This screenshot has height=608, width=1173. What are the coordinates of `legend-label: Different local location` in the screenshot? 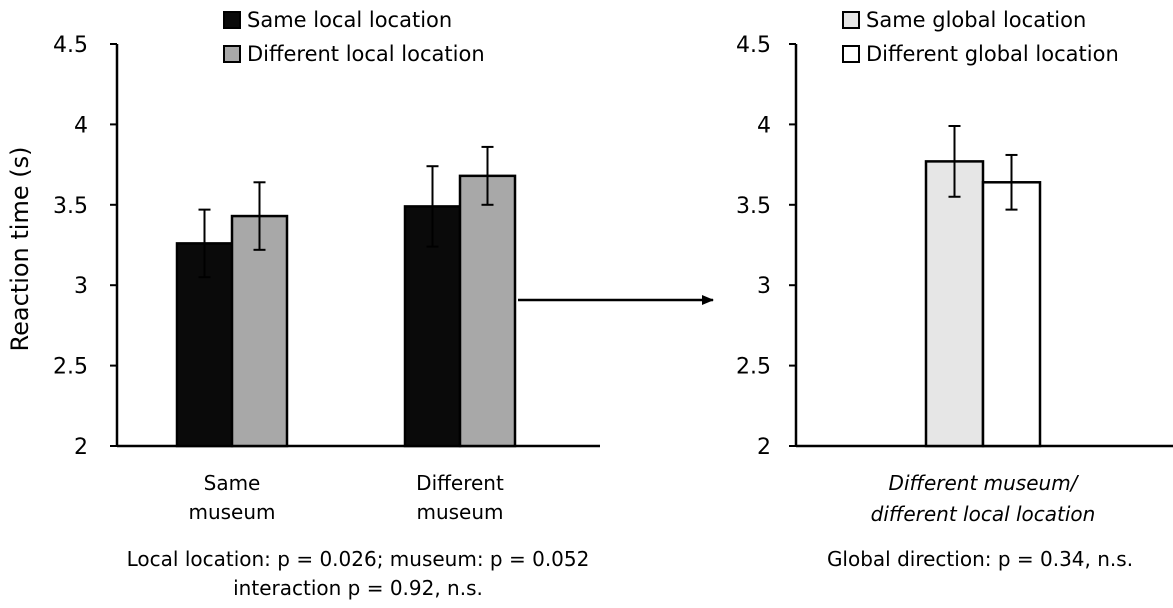 It's located at (366, 54).